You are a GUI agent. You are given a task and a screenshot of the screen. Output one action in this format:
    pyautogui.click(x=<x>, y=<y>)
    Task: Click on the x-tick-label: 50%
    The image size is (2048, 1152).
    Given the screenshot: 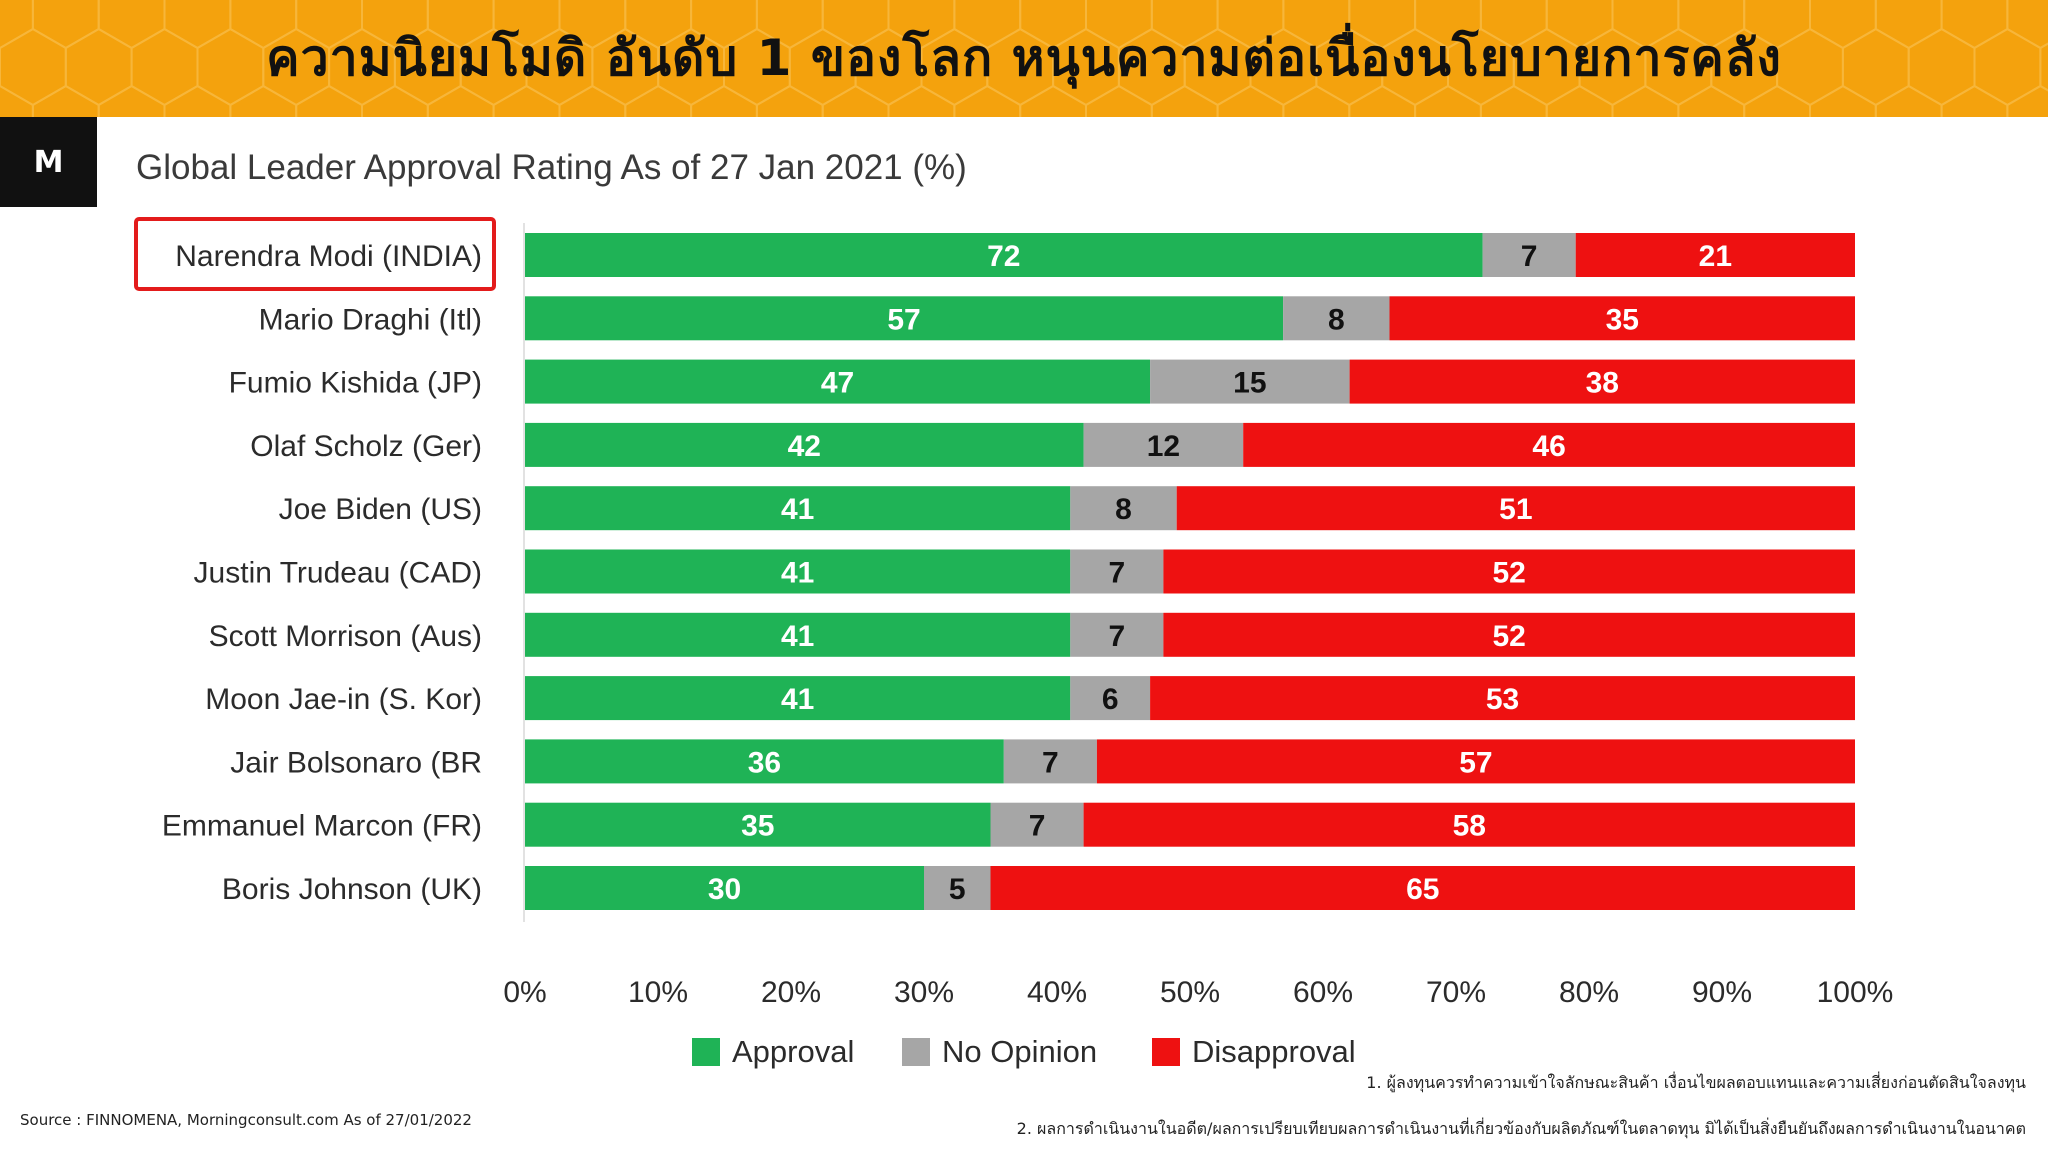 What is the action you would take?
    pyautogui.click(x=1190, y=992)
    